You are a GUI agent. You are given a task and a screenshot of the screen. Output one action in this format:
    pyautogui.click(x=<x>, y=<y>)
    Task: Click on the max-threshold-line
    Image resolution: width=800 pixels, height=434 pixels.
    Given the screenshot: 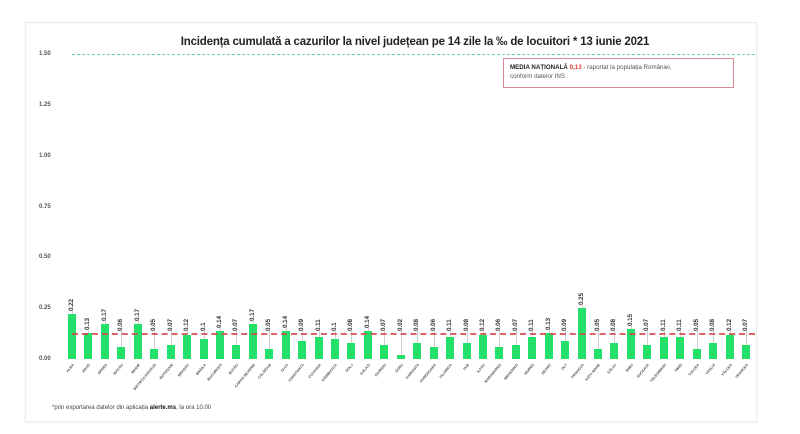 What is the action you would take?
    pyautogui.click(x=413, y=54)
    